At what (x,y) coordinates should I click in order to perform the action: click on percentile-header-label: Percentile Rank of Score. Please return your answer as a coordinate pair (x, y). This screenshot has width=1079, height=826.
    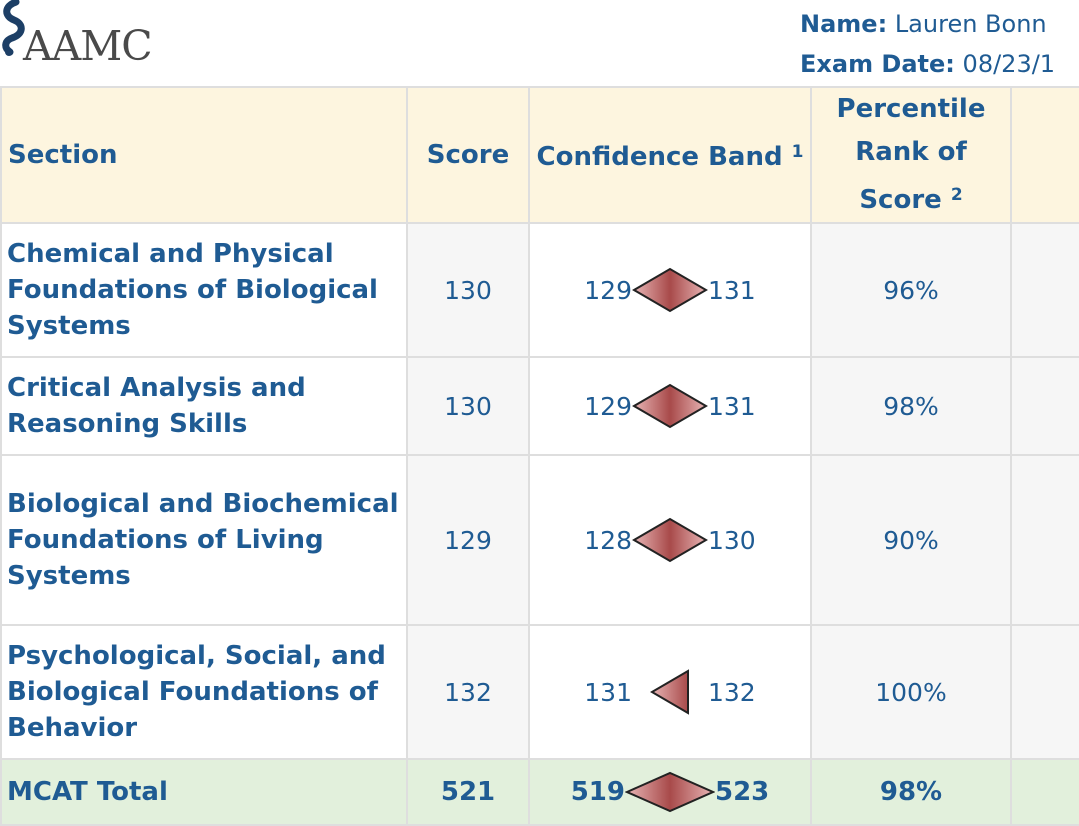
    Looking at the image, I should click on (911, 154).